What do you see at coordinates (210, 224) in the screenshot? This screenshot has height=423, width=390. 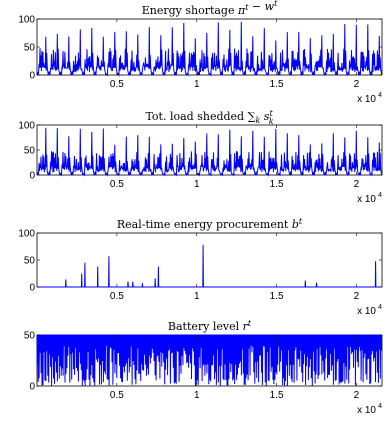 I see `chart-title-3: Real-time energy procurement bt` at bounding box center [210, 224].